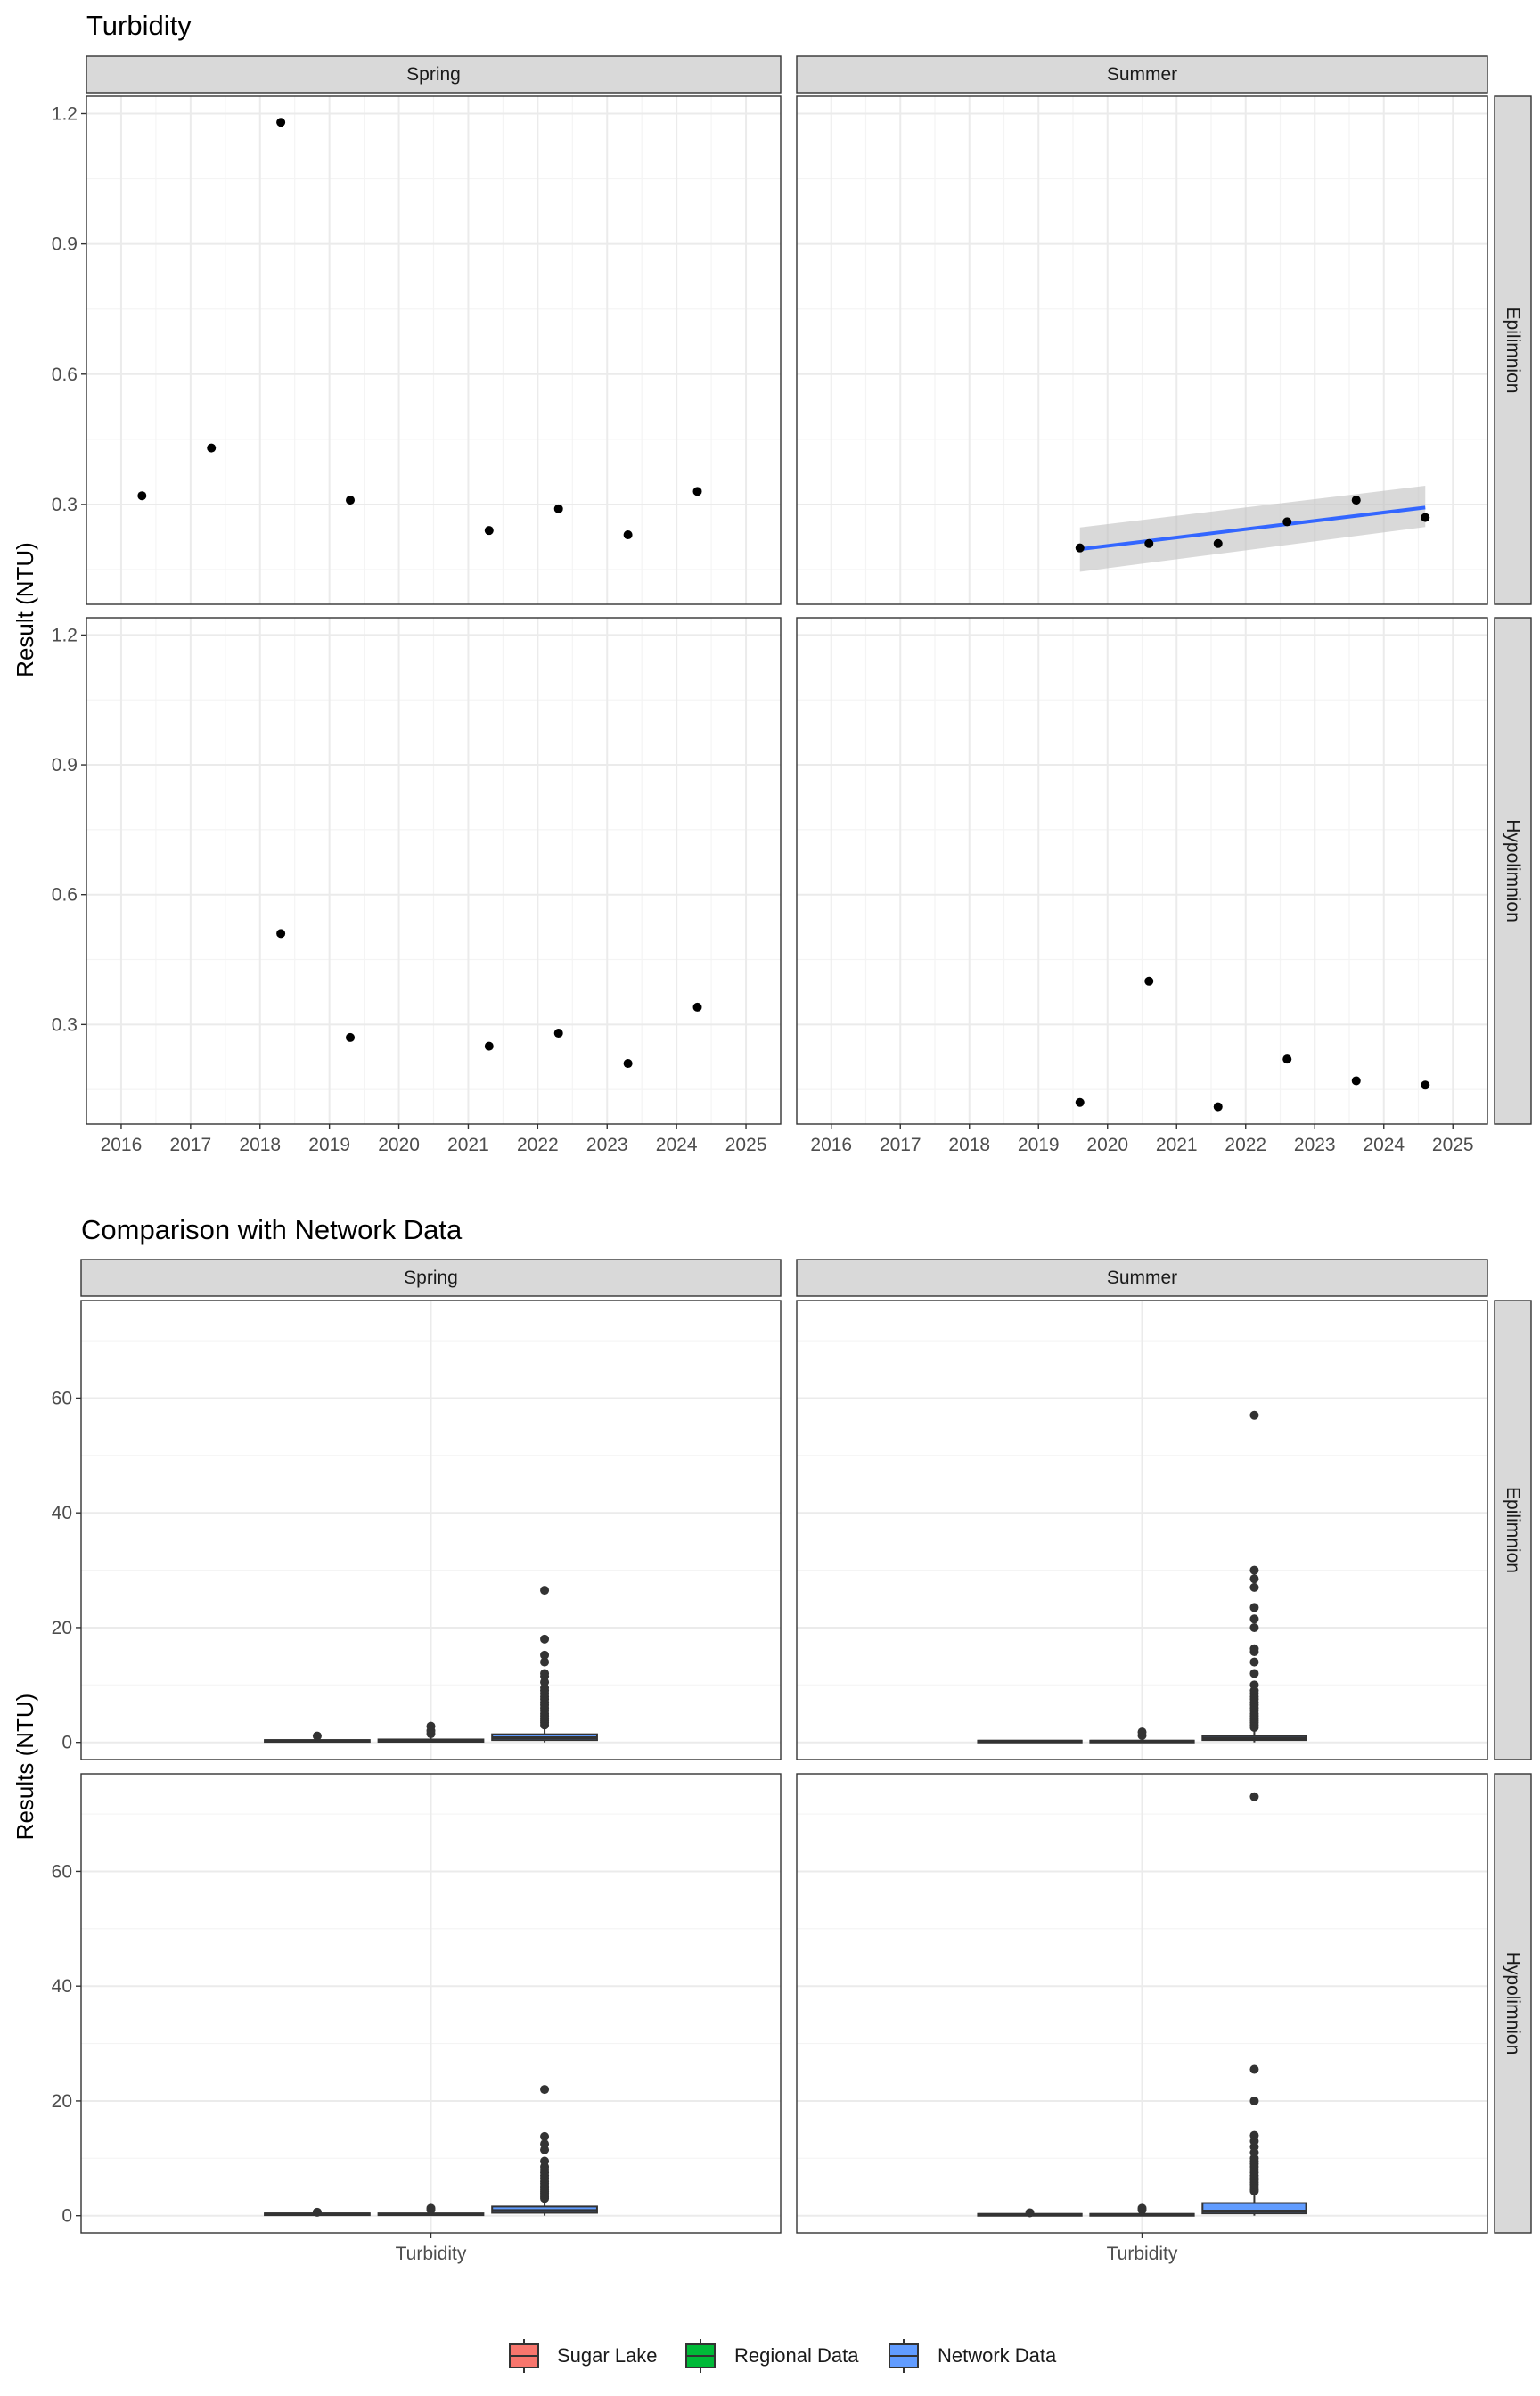 Image resolution: width=1540 pixels, height=2396 pixels. Describe the element at coordinates (272, 1229) in the screenshot. I see `chart-title: Comparison with Network Data` at that location.